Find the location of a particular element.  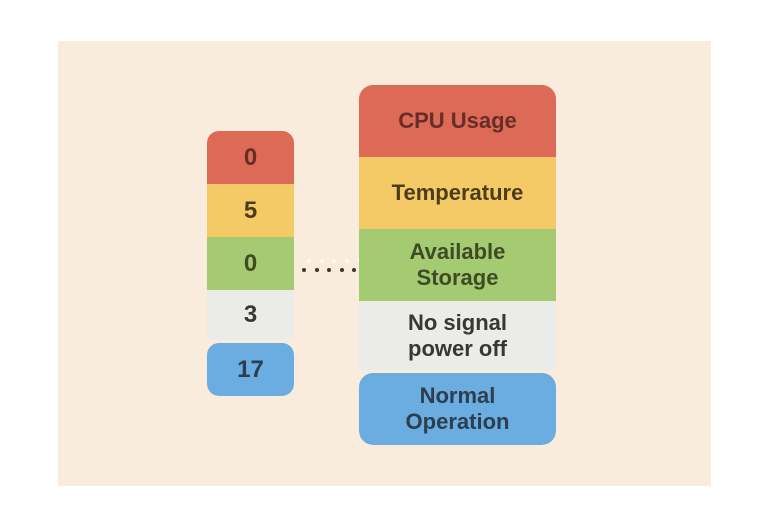

count-available-storage: 0 is located at coordinates (250, 263).